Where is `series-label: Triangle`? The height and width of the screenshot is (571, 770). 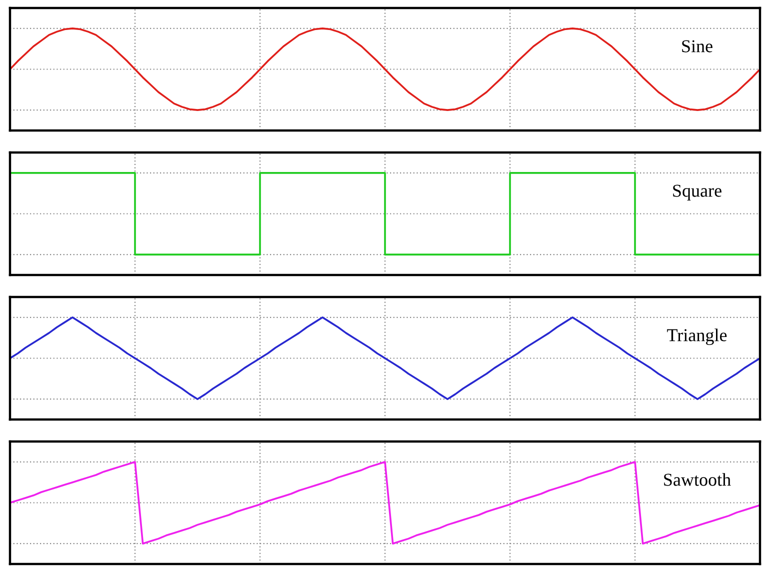 series-label: Triangle is located at coordinates (697, 337).